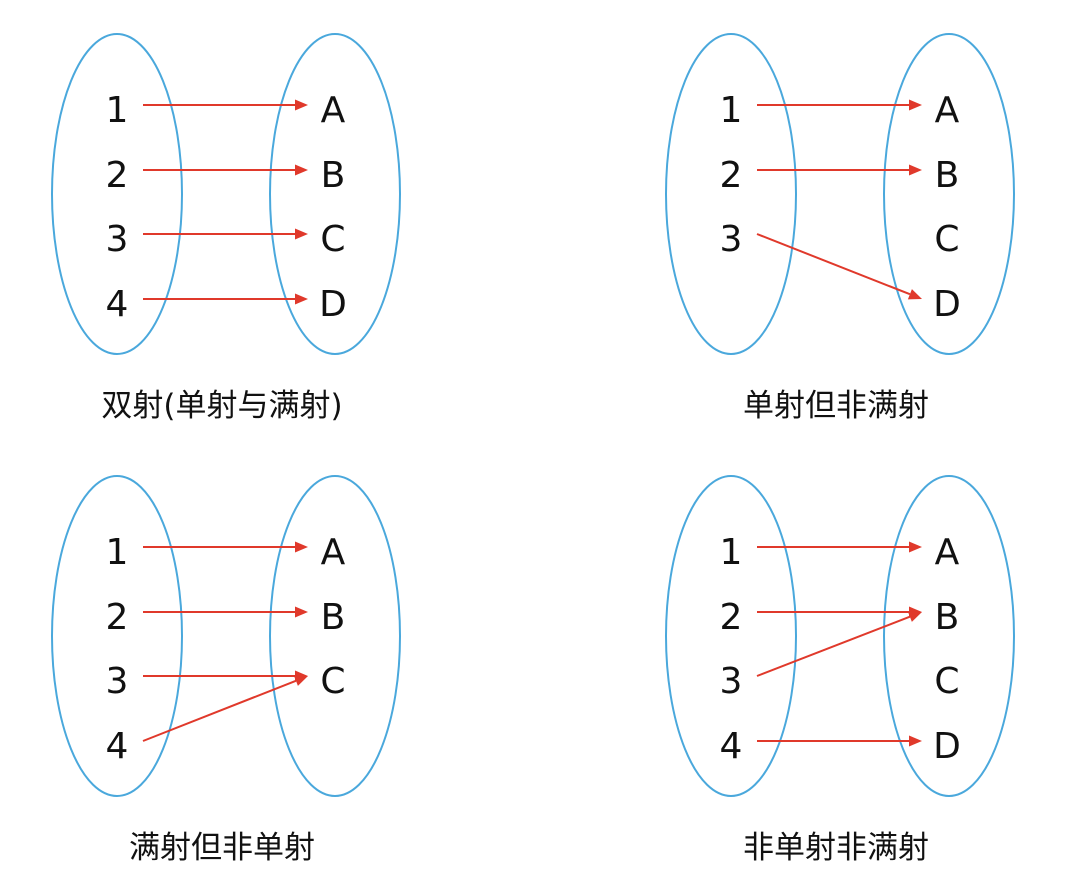 Image resolution: width=1076 pixels, height=888 pixels. What do you see at coordinates (836, 848) in the screenshot?
I see `panel-caption: 非单射非满射` at bounding box center [836, 848].